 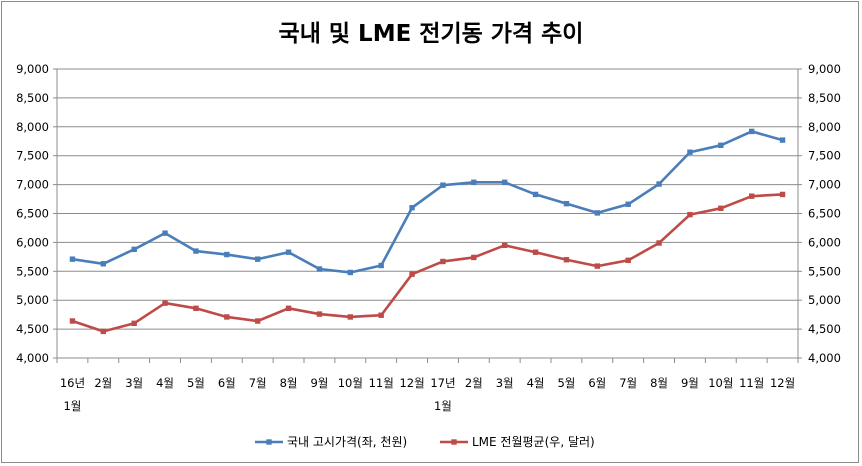 I want to click on x-tick-label: 7월, so click(x=628, y=383).